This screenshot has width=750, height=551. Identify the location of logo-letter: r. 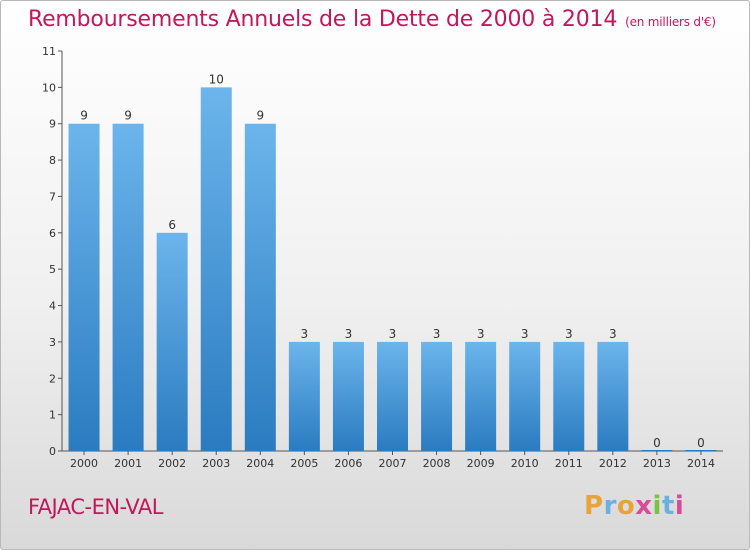
(610, 506).